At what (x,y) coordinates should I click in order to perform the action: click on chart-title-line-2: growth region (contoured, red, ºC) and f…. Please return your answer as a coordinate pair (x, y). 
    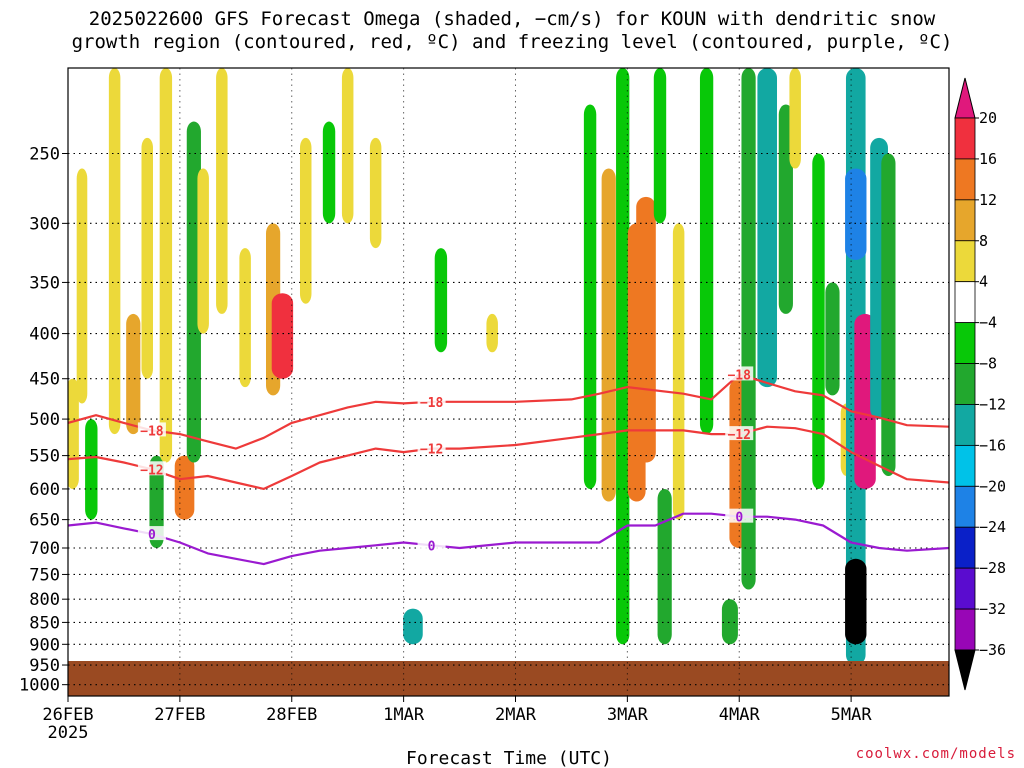
    Looking at the image, I should click on (512, 42).